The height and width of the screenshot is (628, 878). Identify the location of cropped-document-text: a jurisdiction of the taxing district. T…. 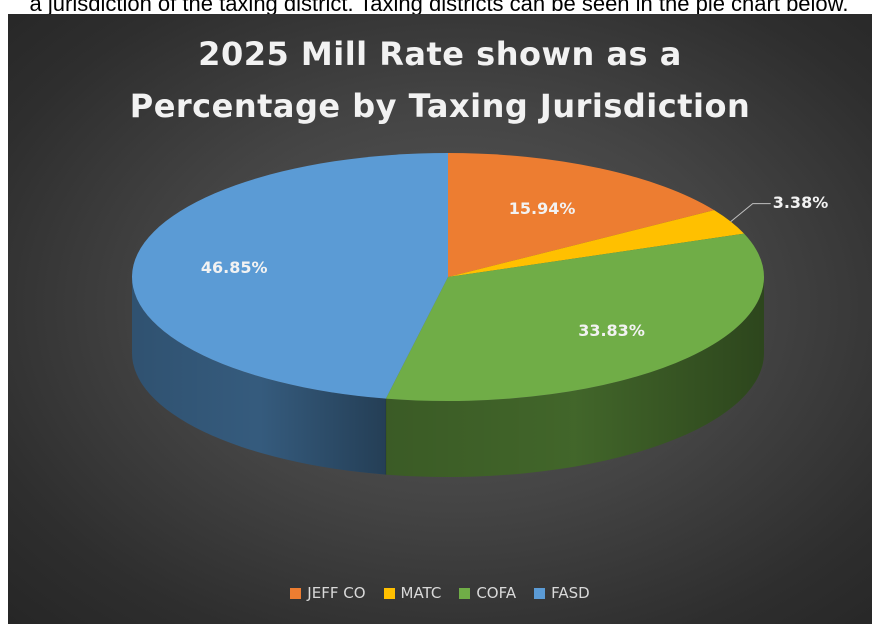
(439, 7).